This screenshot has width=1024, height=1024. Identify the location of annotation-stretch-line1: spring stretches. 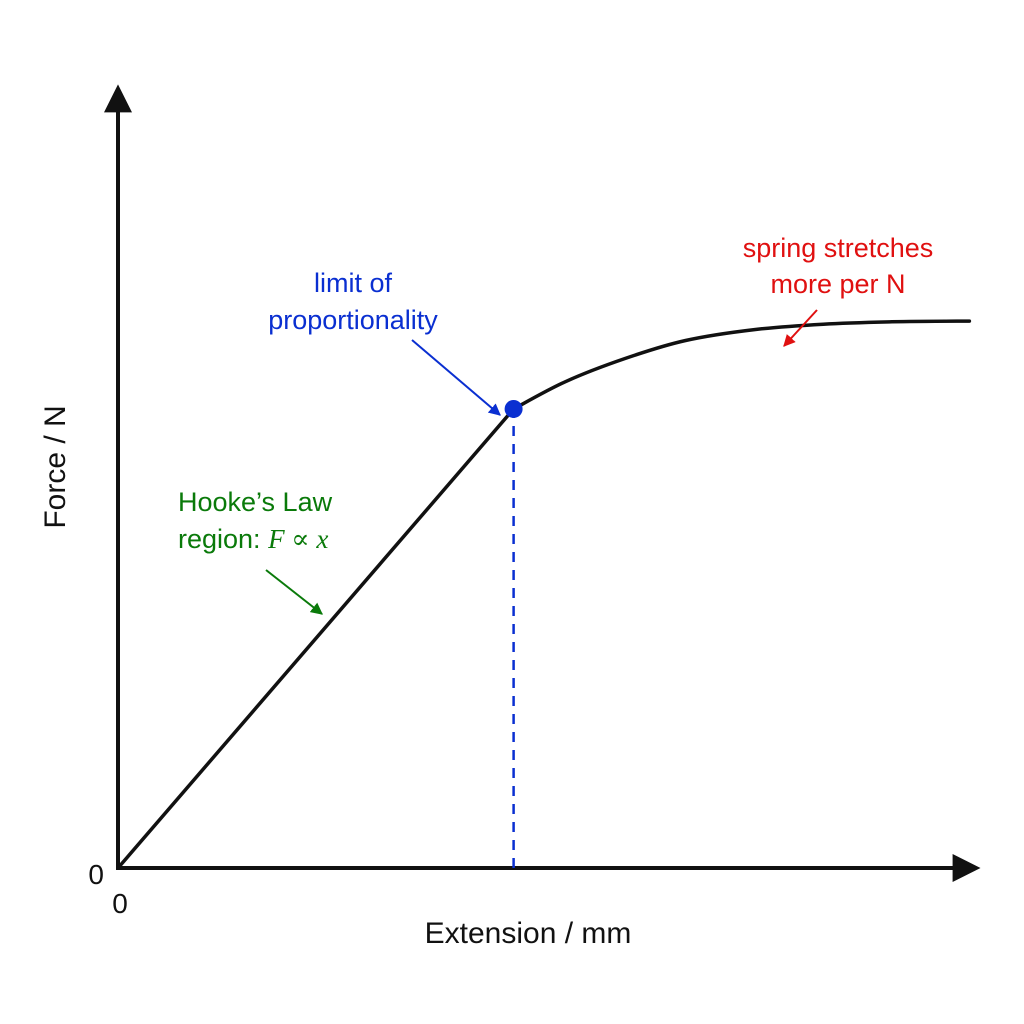
(838, 248).